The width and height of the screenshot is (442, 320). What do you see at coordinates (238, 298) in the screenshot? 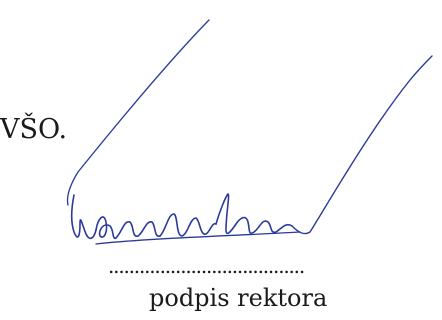
I see `signature-caption: podpis rektora` at bounding box center [238, 298].